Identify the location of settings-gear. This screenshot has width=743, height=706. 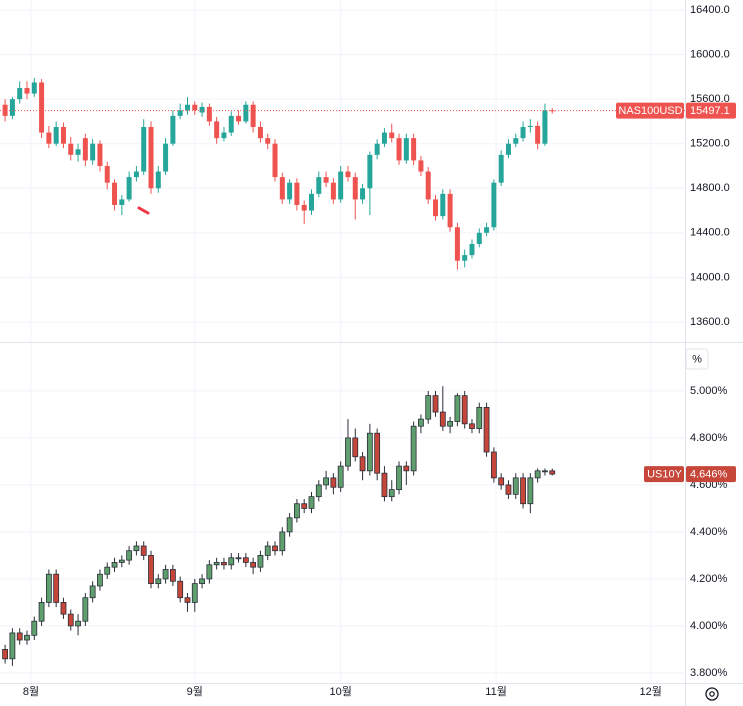
(712, 694).